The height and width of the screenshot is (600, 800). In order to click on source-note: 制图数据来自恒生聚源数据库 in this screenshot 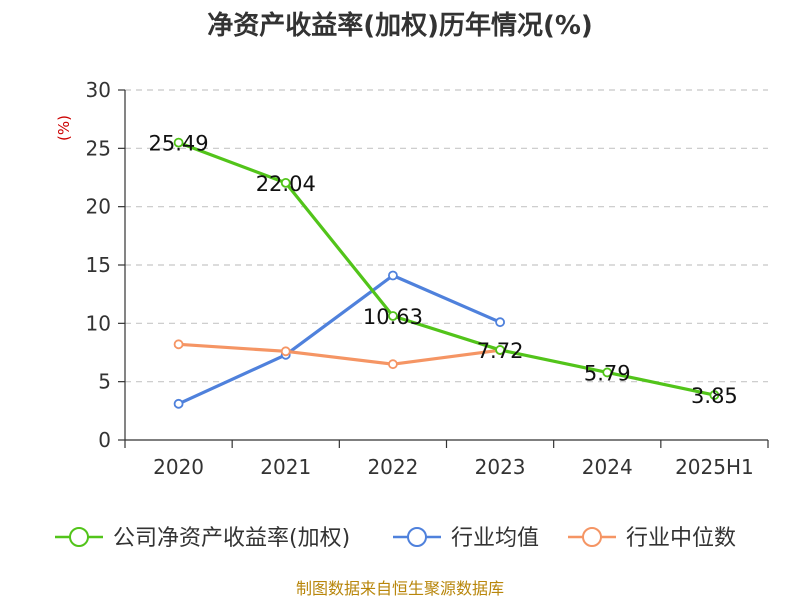, I will do `click(400, 588)`.